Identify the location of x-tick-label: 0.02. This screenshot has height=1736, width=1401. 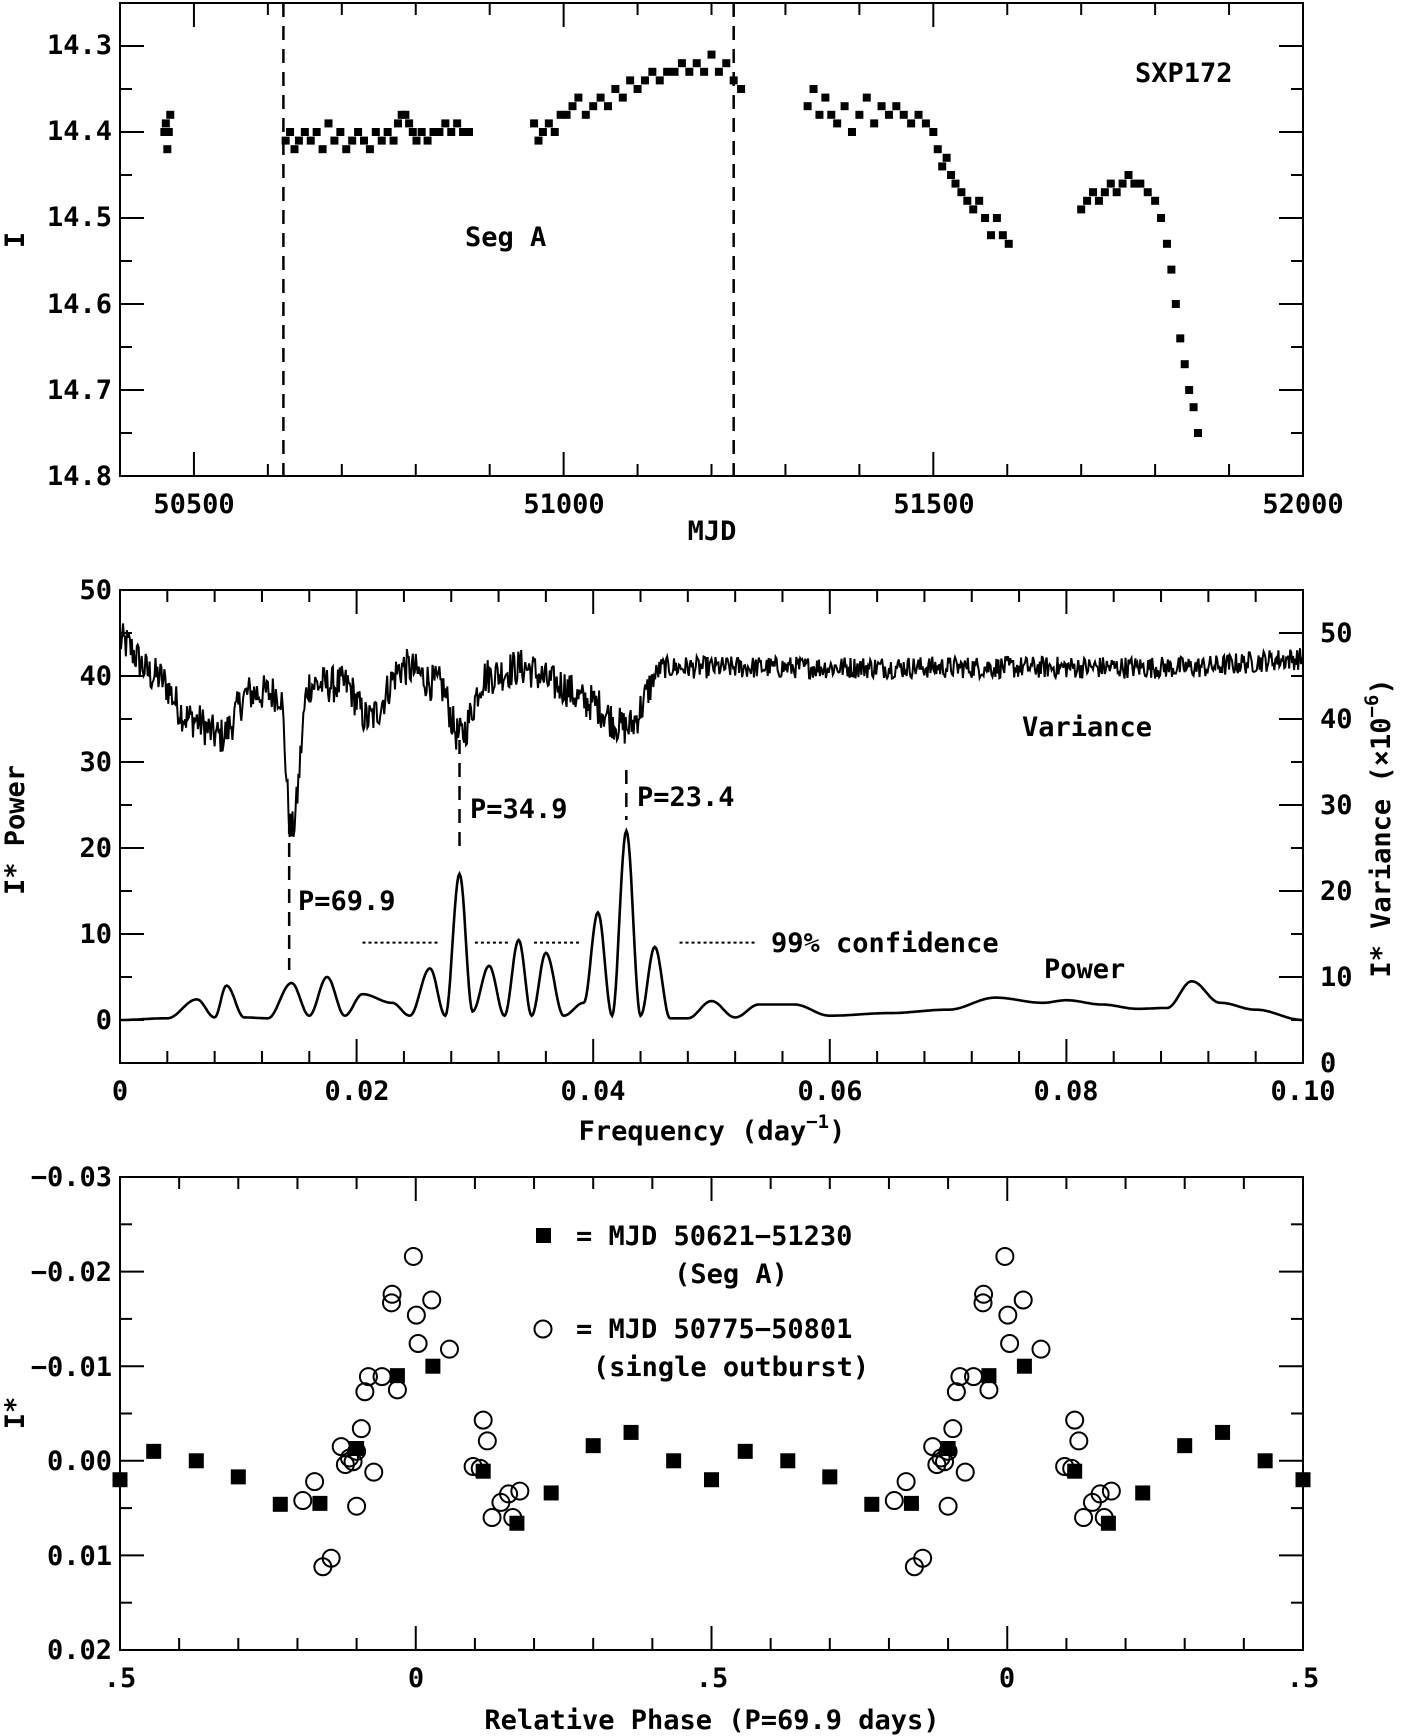
(356, 1091).